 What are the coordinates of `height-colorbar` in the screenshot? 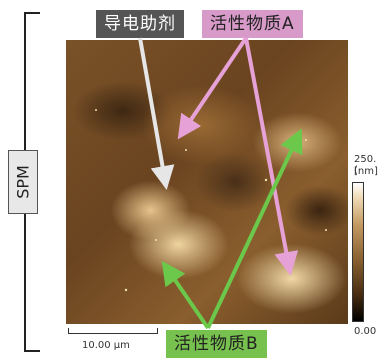 It's located at (358, 252).